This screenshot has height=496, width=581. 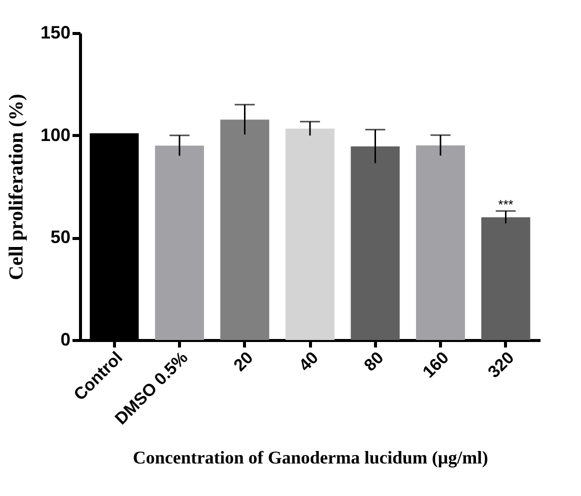 I want to click on x-tick-label: 160, so click(x=436, y=365).